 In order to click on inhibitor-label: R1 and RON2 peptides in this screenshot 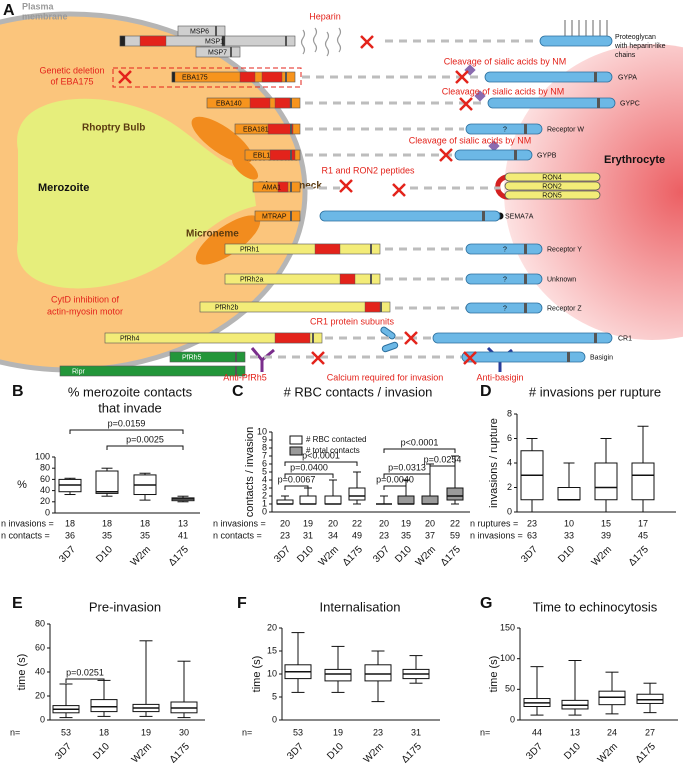, I will do `click(368, 170)`.